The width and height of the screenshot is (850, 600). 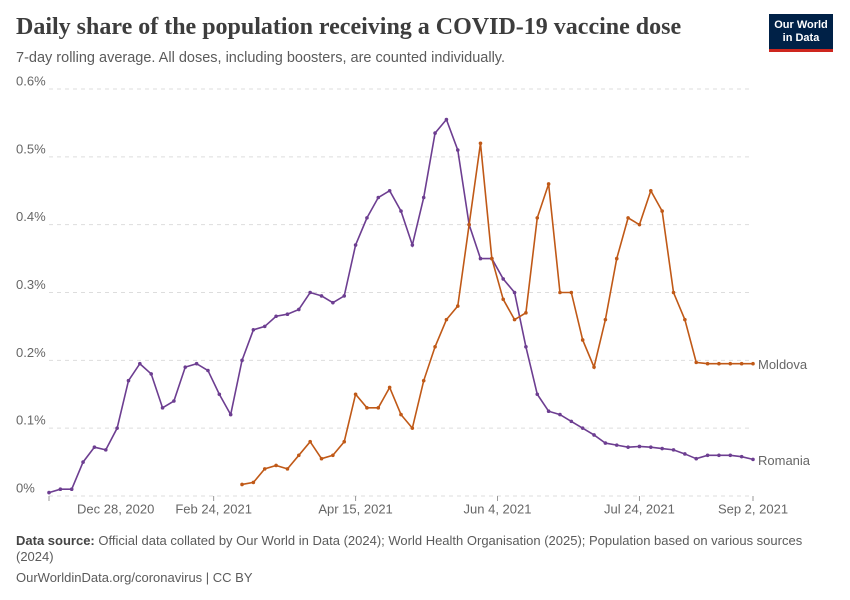 What do you see at coordinates (31, 420) in the screenshot?
I see `y-tick-label: 0.1%` at bounding box center [31, 420].